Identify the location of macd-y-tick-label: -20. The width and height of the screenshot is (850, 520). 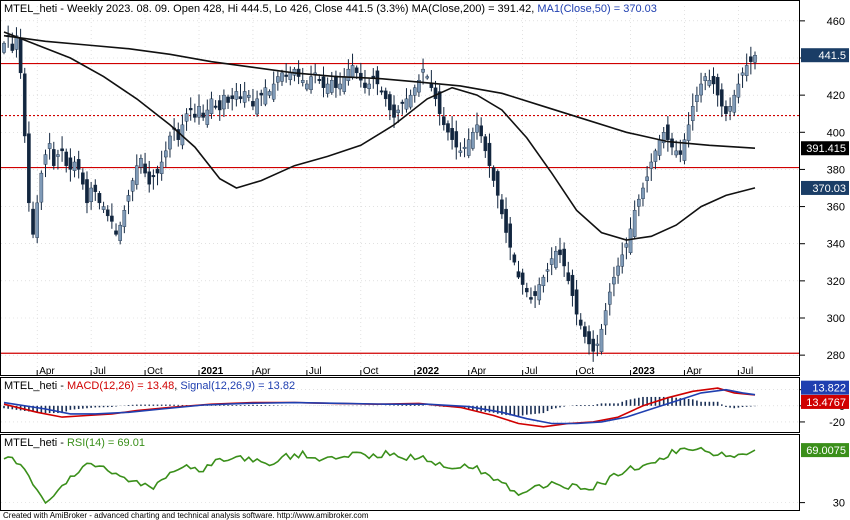
(837, 423).